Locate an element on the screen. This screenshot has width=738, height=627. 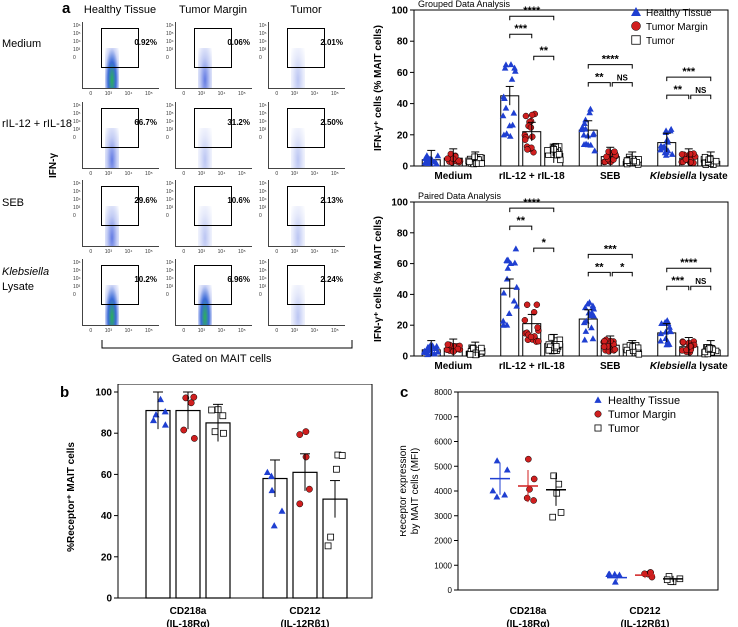
flow-gate-percentage: 0.92% is located at coordinates (145, 42).